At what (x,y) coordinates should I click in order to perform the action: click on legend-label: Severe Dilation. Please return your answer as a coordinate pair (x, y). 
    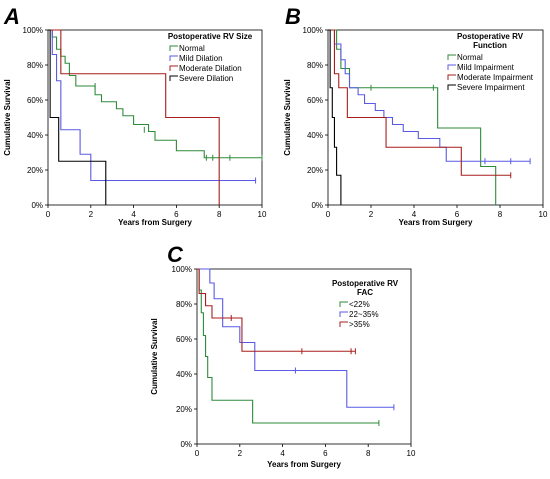
    Looking at the image, I should click on (206, 78).